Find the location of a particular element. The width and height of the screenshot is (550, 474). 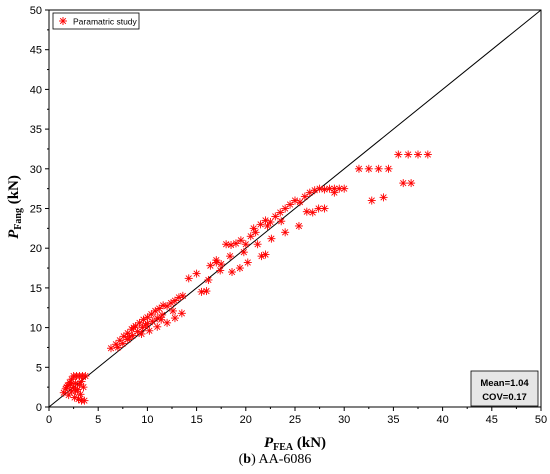

y-tick-label: 40 is located at coordinates (36, 90).